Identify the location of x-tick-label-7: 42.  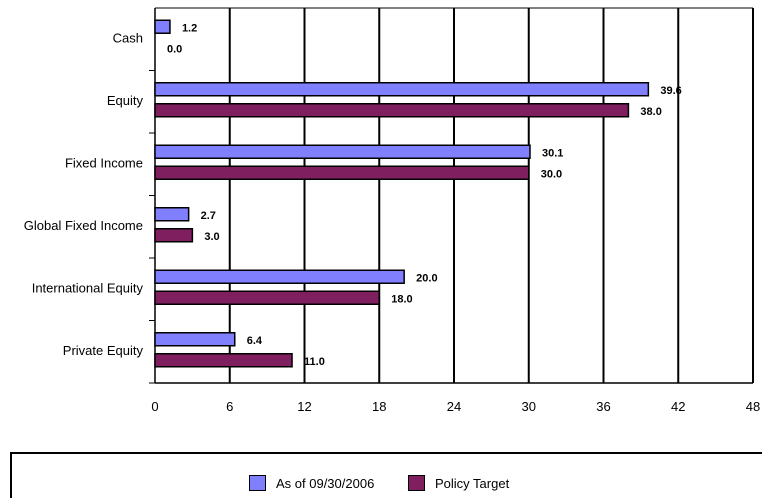
(678, 406).